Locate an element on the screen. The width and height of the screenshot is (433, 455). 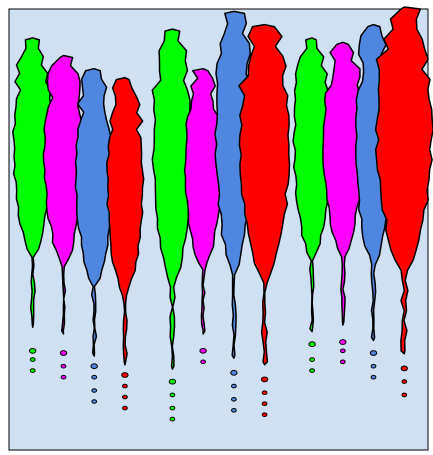
violin-g1-v4 is located at coordinates (125, 221).